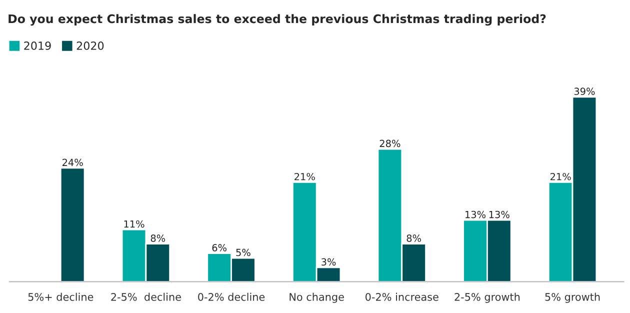  Describe the element at coordinates (402, 296) in the screenshot. I see `x-tick-label: 0-2% increase` at that location.